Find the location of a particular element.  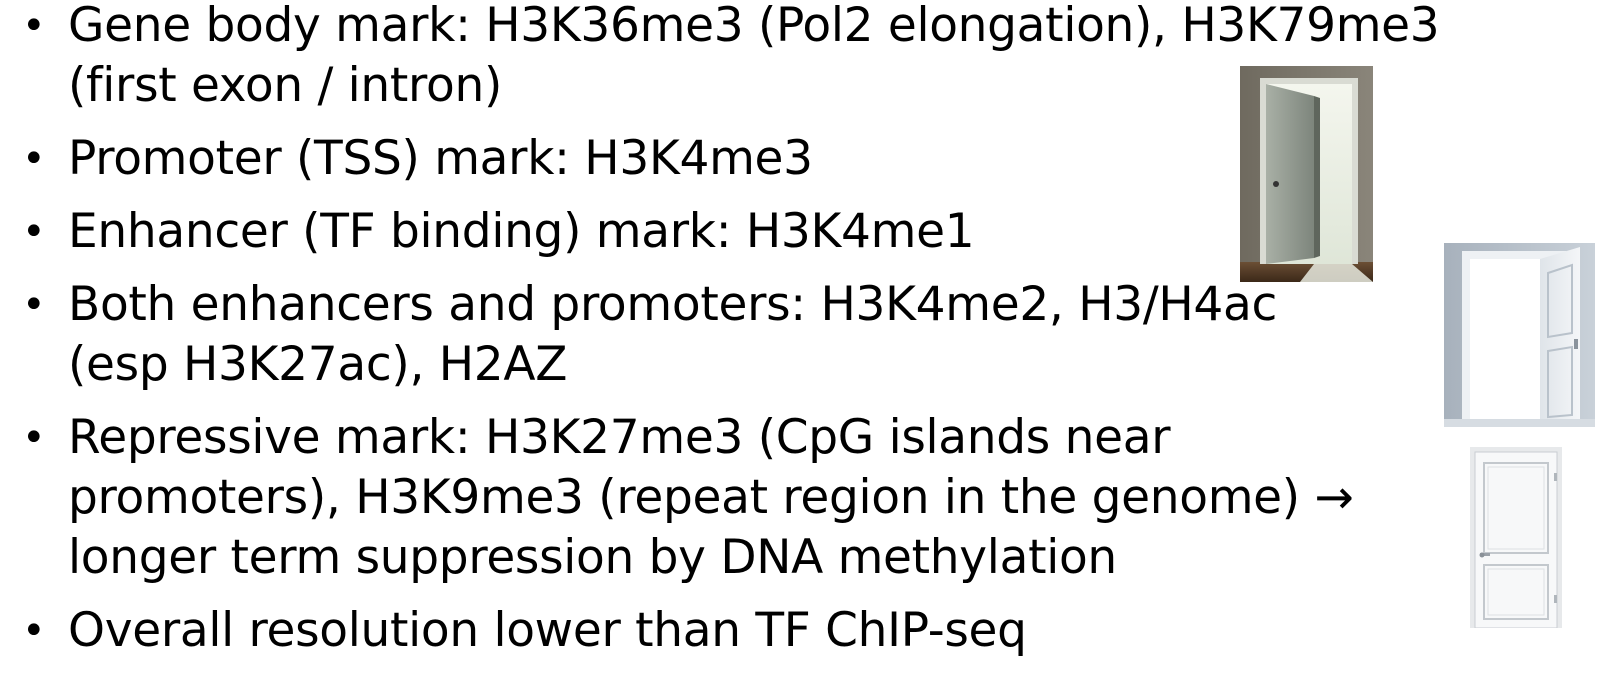

bullet-text: Enhancer (TF binding) mark: H3K4me1 is located at coordinates (521, 231).